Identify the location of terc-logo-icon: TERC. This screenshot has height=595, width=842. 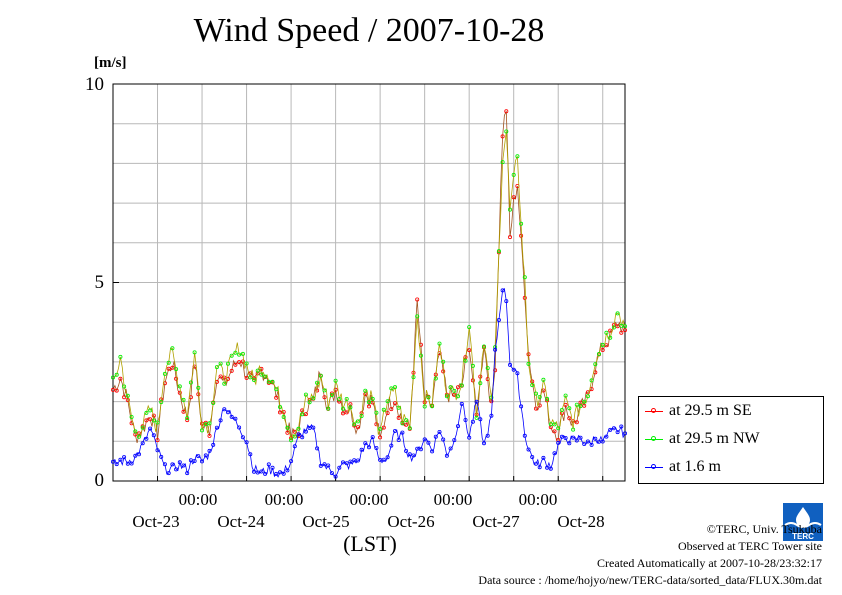
(803, 522).